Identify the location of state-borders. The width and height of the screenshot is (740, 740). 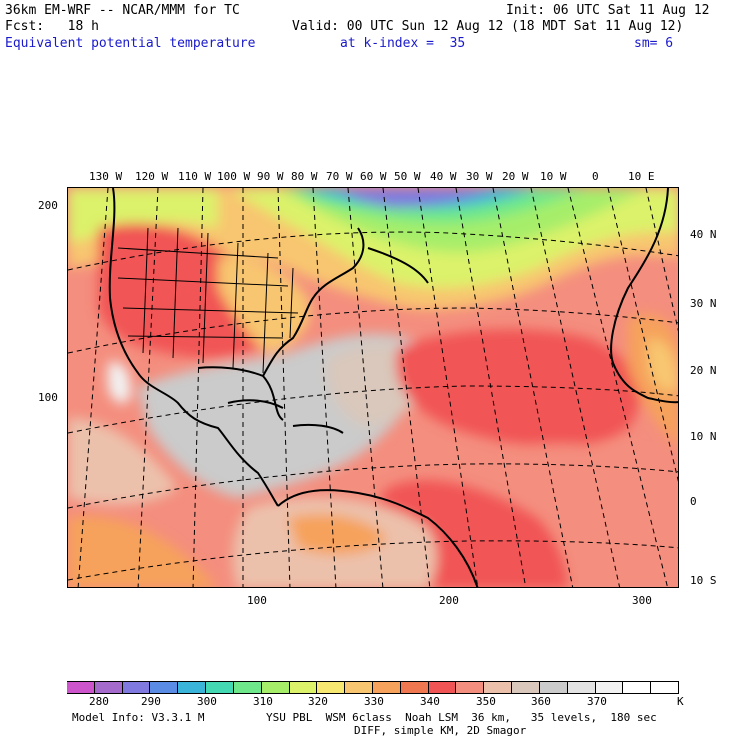
(208, 300).